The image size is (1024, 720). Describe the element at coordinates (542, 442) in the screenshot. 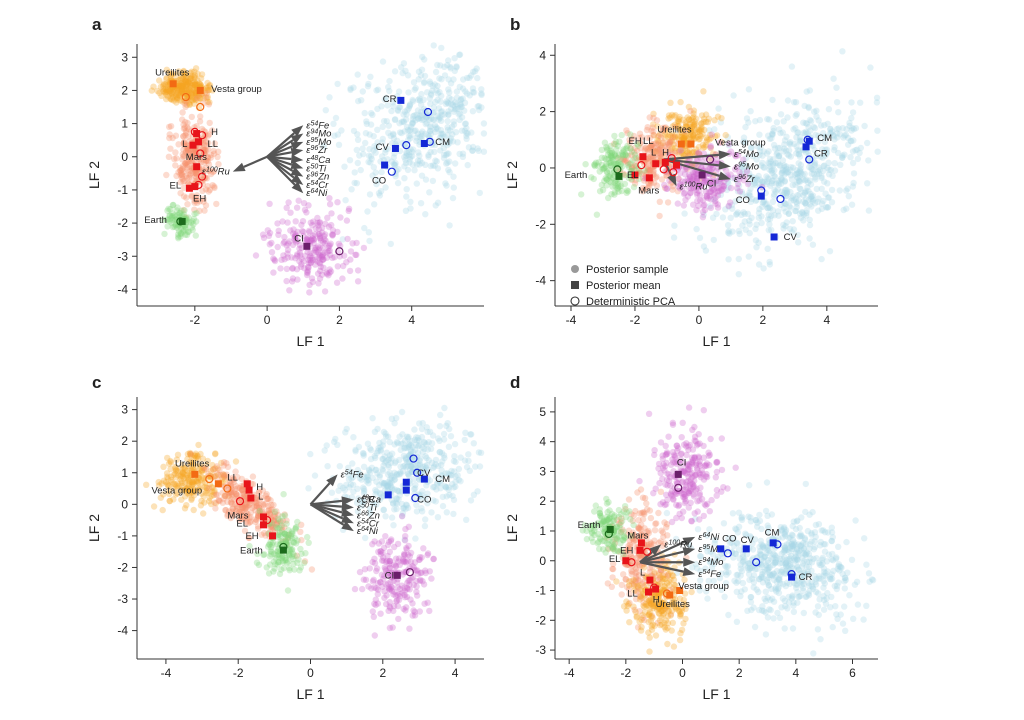

I see `y-tick-label: 4` at that location.